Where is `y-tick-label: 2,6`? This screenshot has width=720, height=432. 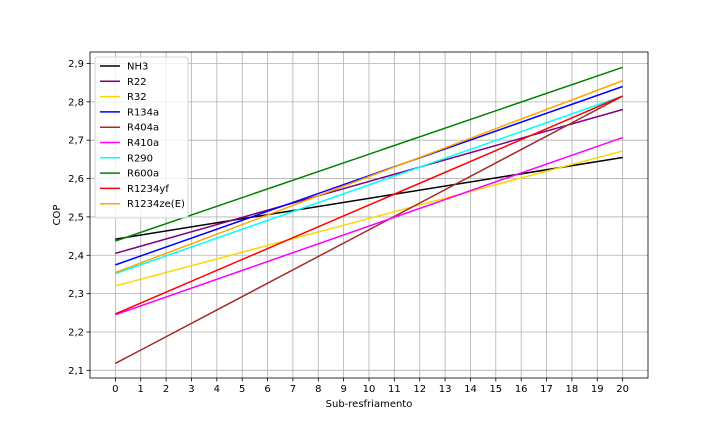 y-tick-label: 2,6 is located at coordinates (76, 179).